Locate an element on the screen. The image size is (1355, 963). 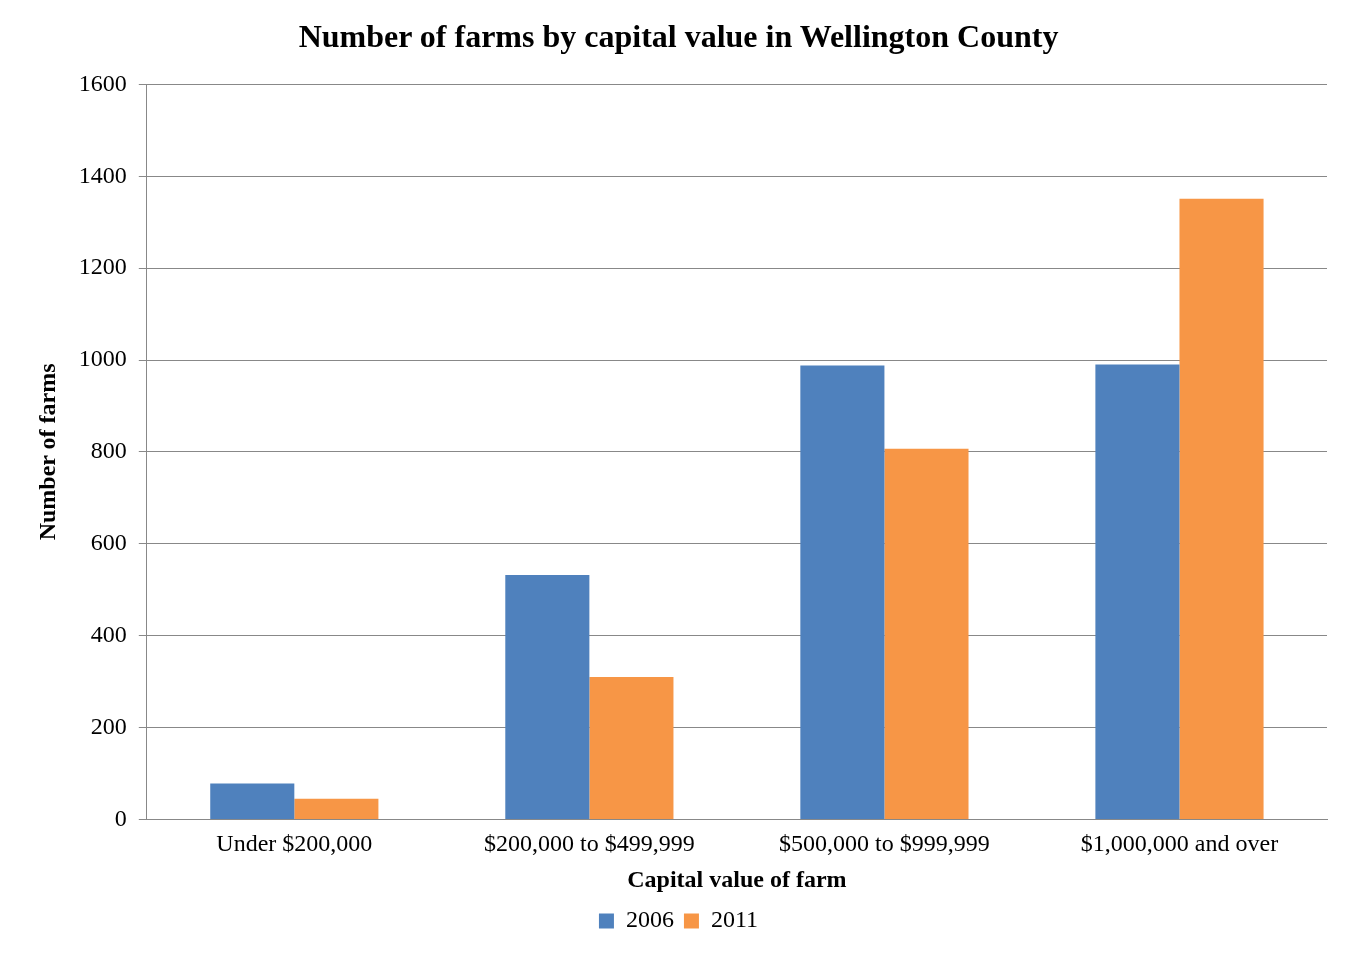
legend-label: 2006 is located at coordinates (649, 919).